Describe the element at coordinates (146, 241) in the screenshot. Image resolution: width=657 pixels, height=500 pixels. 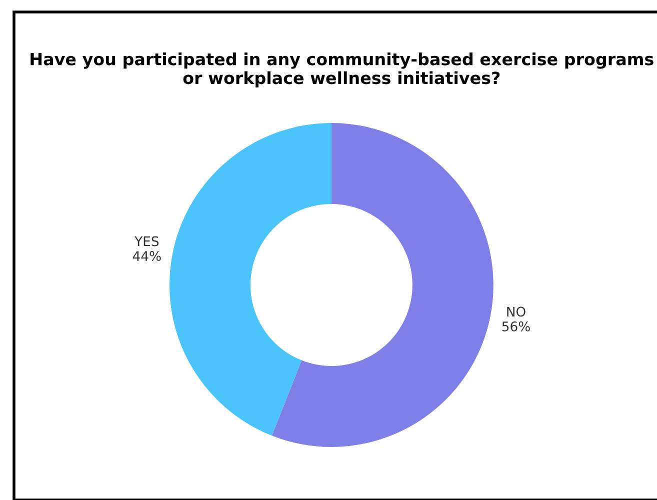
I see `slice-label: YES` at that location.